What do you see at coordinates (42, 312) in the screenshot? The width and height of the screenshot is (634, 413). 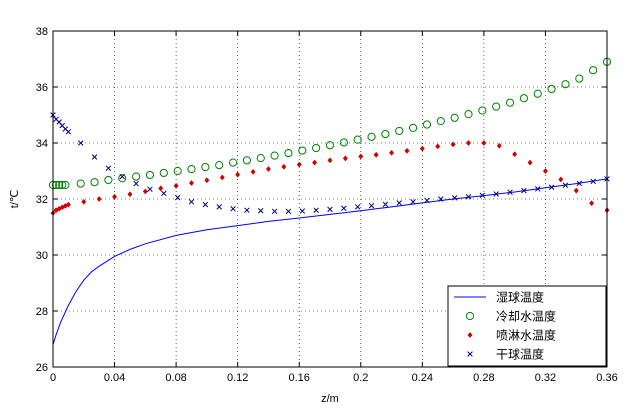 I see `y-tick-label: 28` at bounding box center [42, 312].